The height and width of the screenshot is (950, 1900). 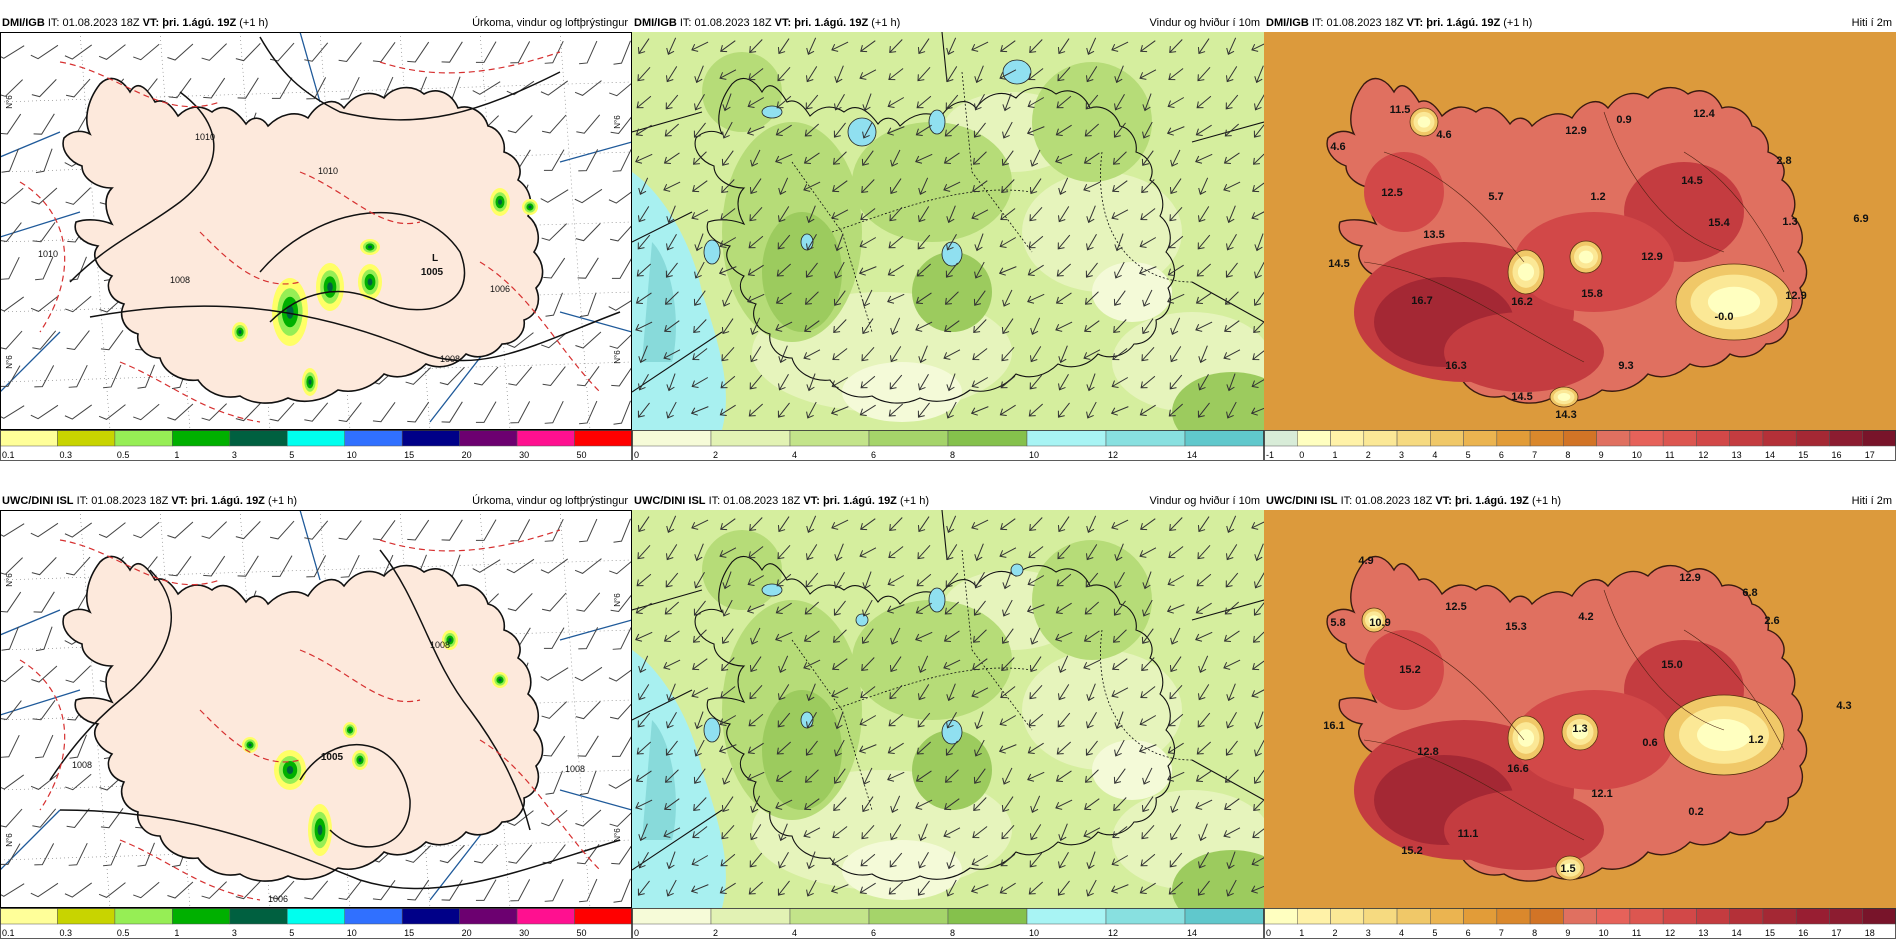 What do you see at coordinates (8, 455) in the screenshot?
I see `colorbar-label: 0.1` at bounding box center [8, 455].